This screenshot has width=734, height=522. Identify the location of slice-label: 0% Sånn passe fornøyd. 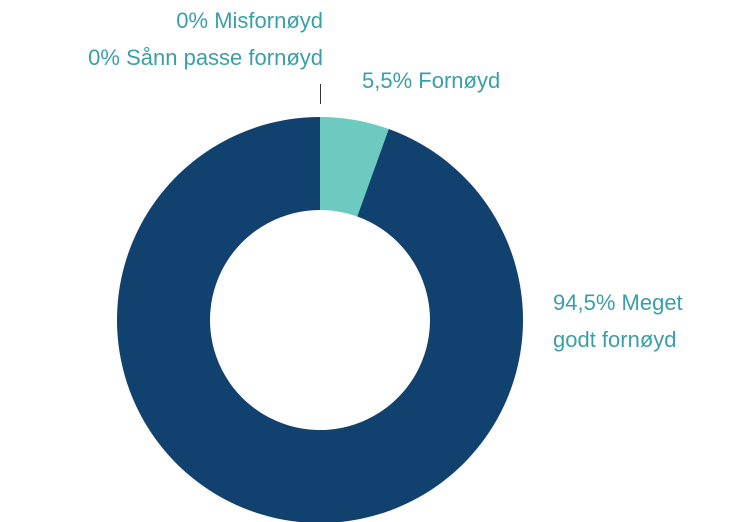
(161, 57).